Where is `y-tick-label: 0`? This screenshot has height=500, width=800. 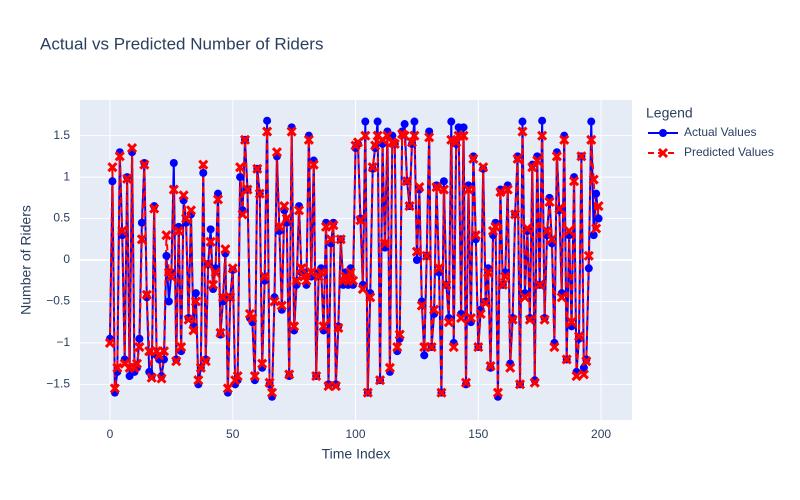 y-tick-label: 0 is located at coordinates (66, 259).